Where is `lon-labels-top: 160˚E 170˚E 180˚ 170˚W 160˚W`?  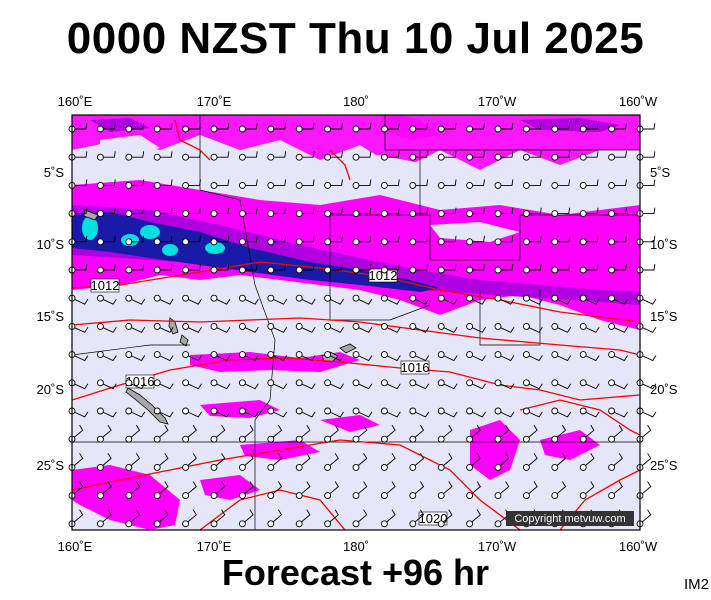
lon-labels-top: 160˚E 170˚E 180˚ 170˚W 160˚W is located at coordinates (358, 101).